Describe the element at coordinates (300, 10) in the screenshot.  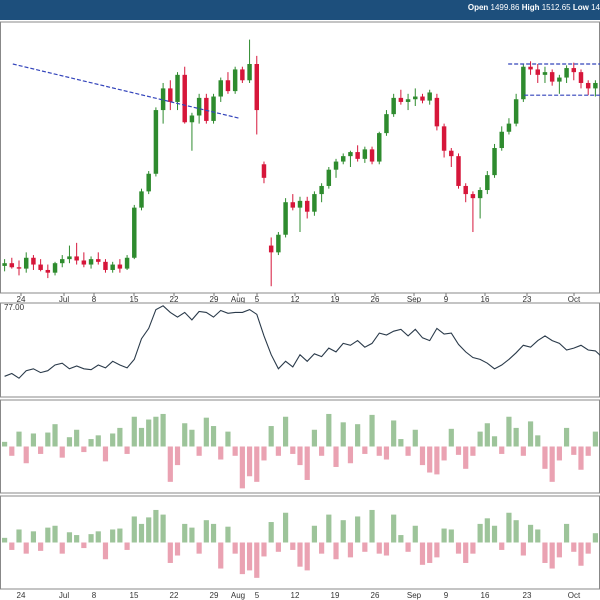
I see `quote-header-bar: Open 1499.86 High 1512.65 Low 14` at that location.